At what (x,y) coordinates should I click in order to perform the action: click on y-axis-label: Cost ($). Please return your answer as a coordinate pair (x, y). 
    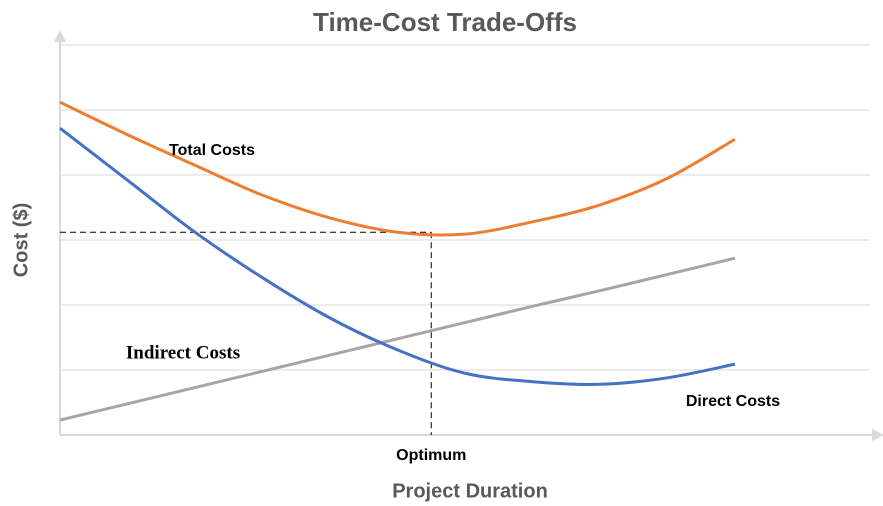
    Looking at the image, I should click on (21, 240).